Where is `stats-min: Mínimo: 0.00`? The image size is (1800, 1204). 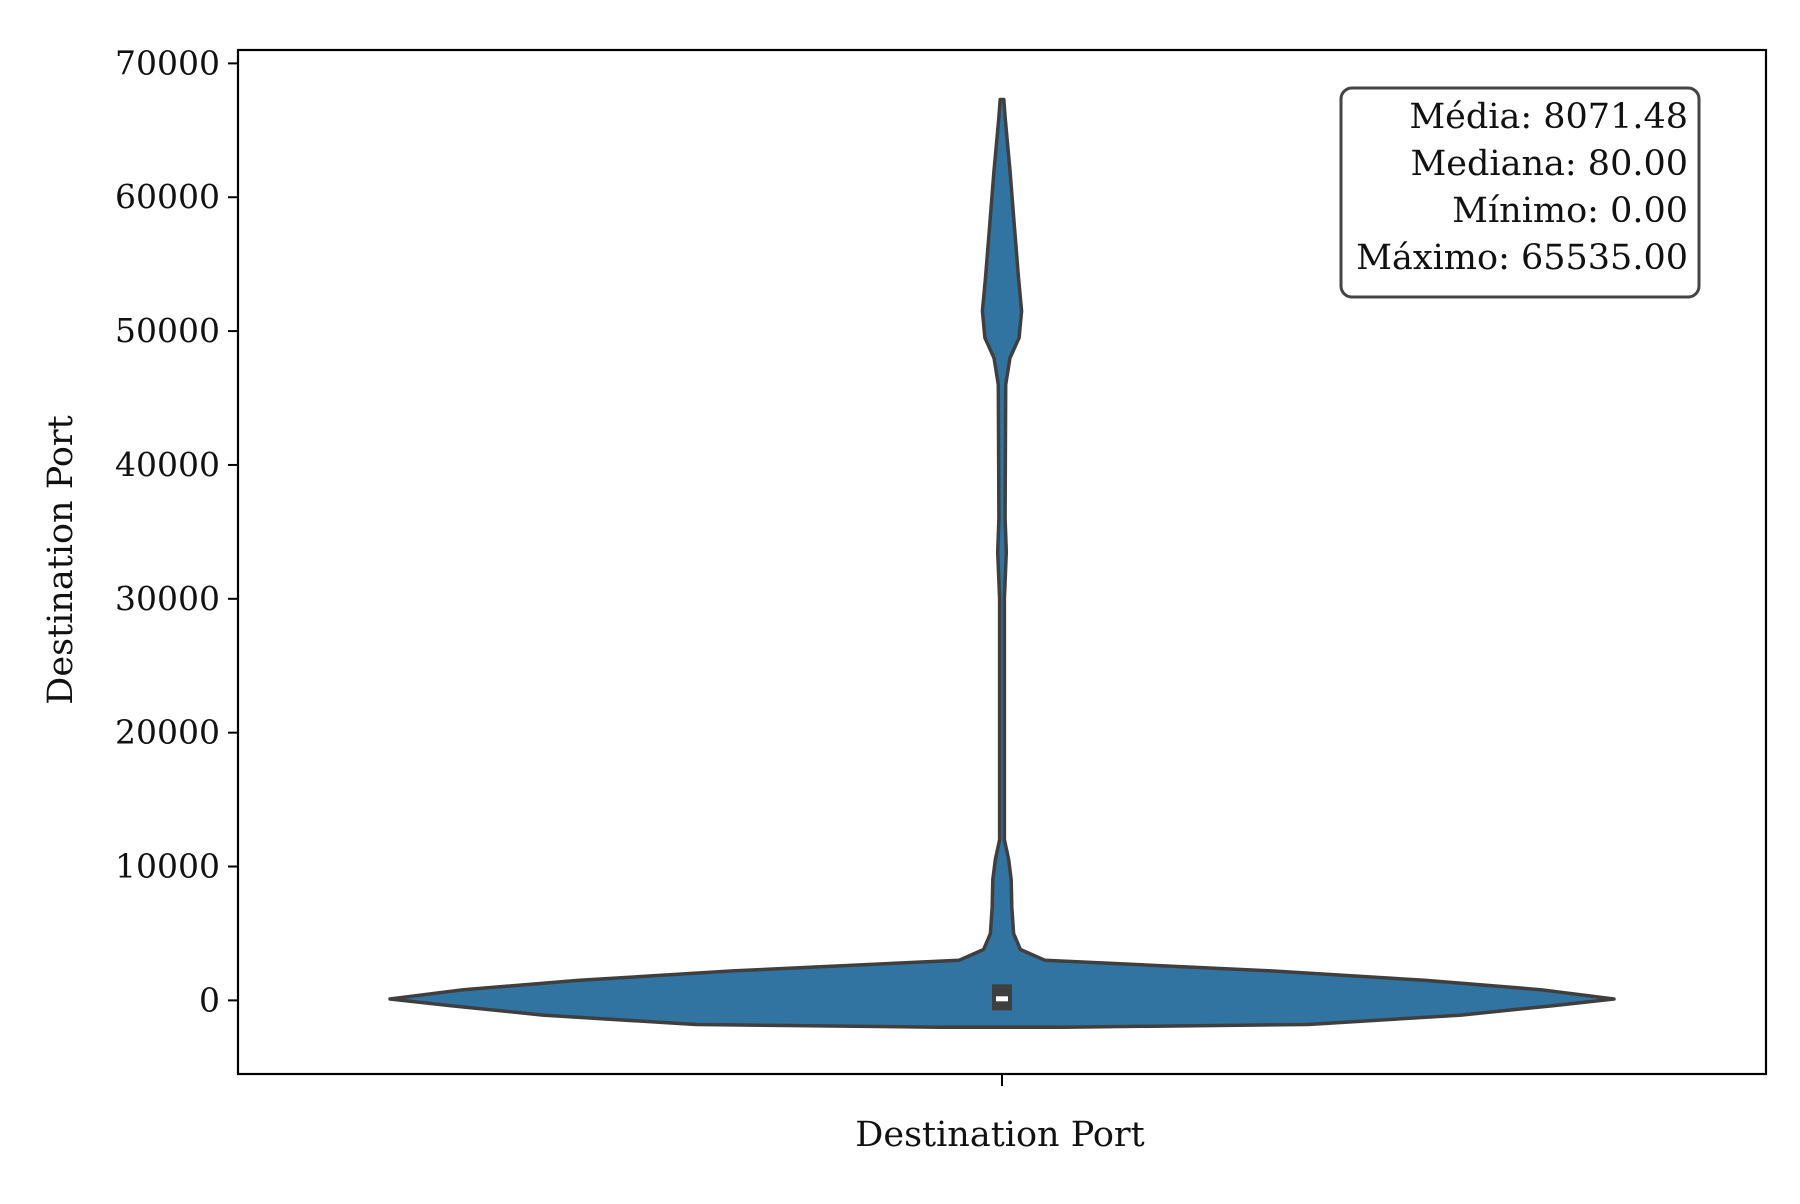 stats-min: Mínimo: 0.00 is located at coordinates (1570, 211).